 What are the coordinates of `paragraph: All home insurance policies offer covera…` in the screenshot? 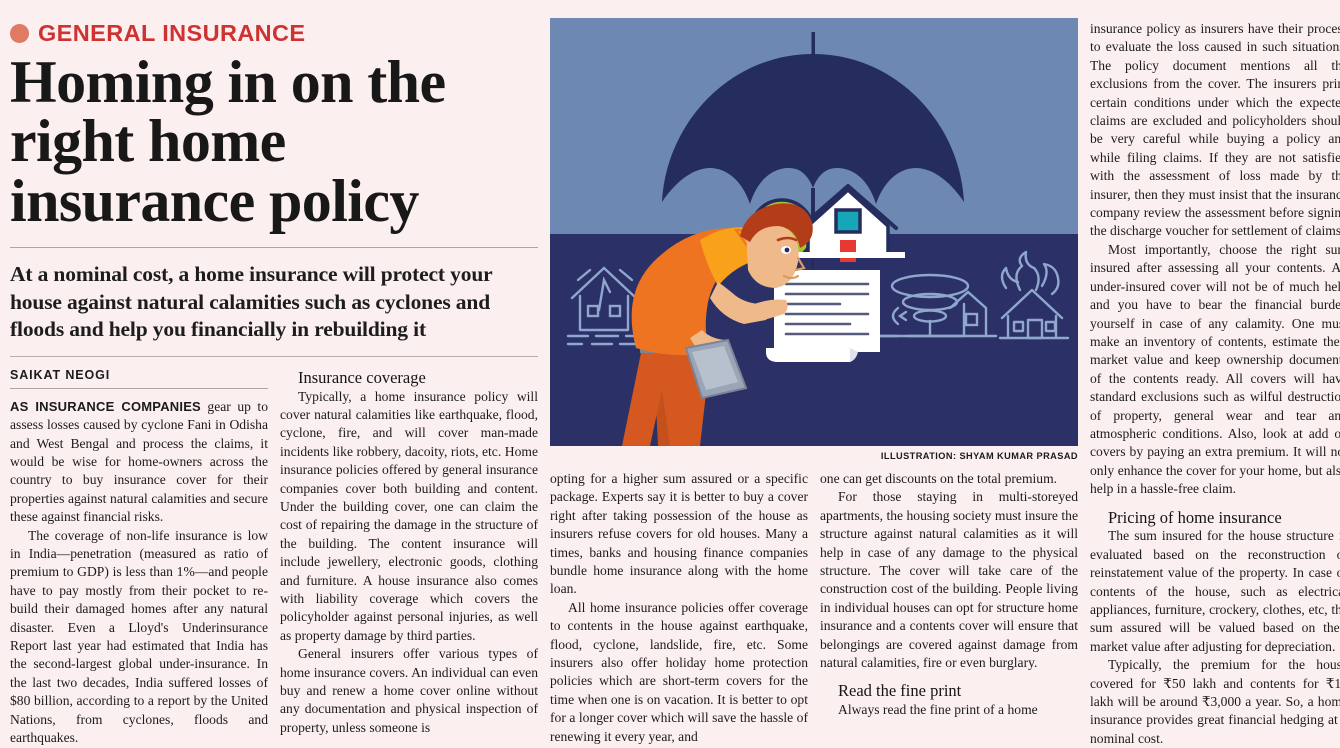 It's located at (679, 671).